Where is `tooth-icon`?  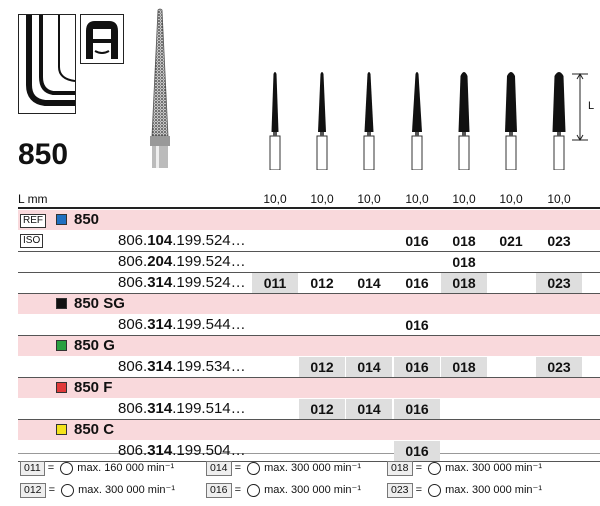 tooth-icon is located at coordinates (102, 40).